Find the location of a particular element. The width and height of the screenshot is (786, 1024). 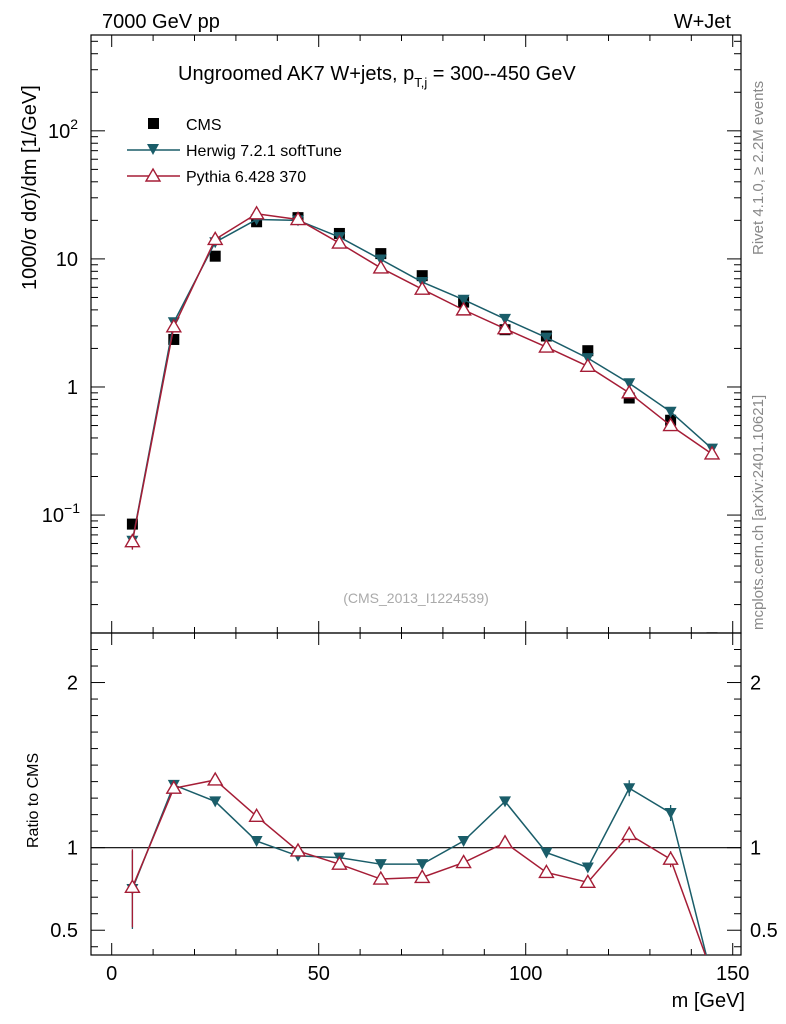

legend-marker-herwig is located at coordinates (153, 149).